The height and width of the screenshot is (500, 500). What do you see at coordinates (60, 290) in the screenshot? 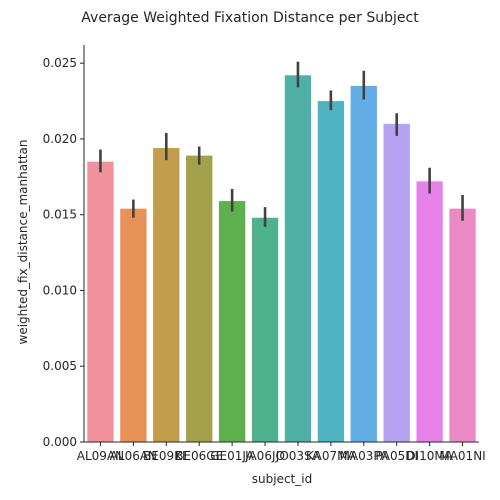
I see `y-tick-label: 0.010` at bounding box center [60, 290].